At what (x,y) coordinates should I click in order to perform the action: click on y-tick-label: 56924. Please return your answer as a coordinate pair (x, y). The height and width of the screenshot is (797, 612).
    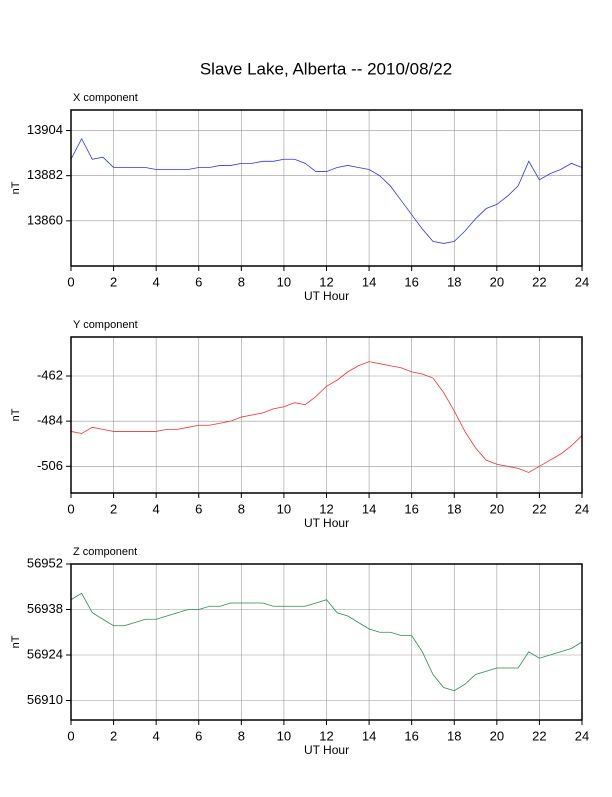
    Looking at the image, I should click on (45, 653).